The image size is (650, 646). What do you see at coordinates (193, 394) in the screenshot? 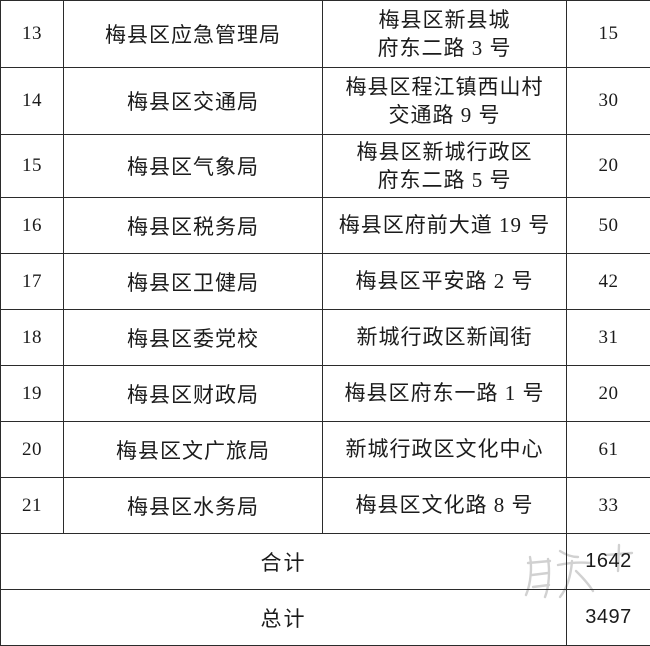
I see `row-unit-name-cell: 梅县区财政局` at bounding box center [193, 394].